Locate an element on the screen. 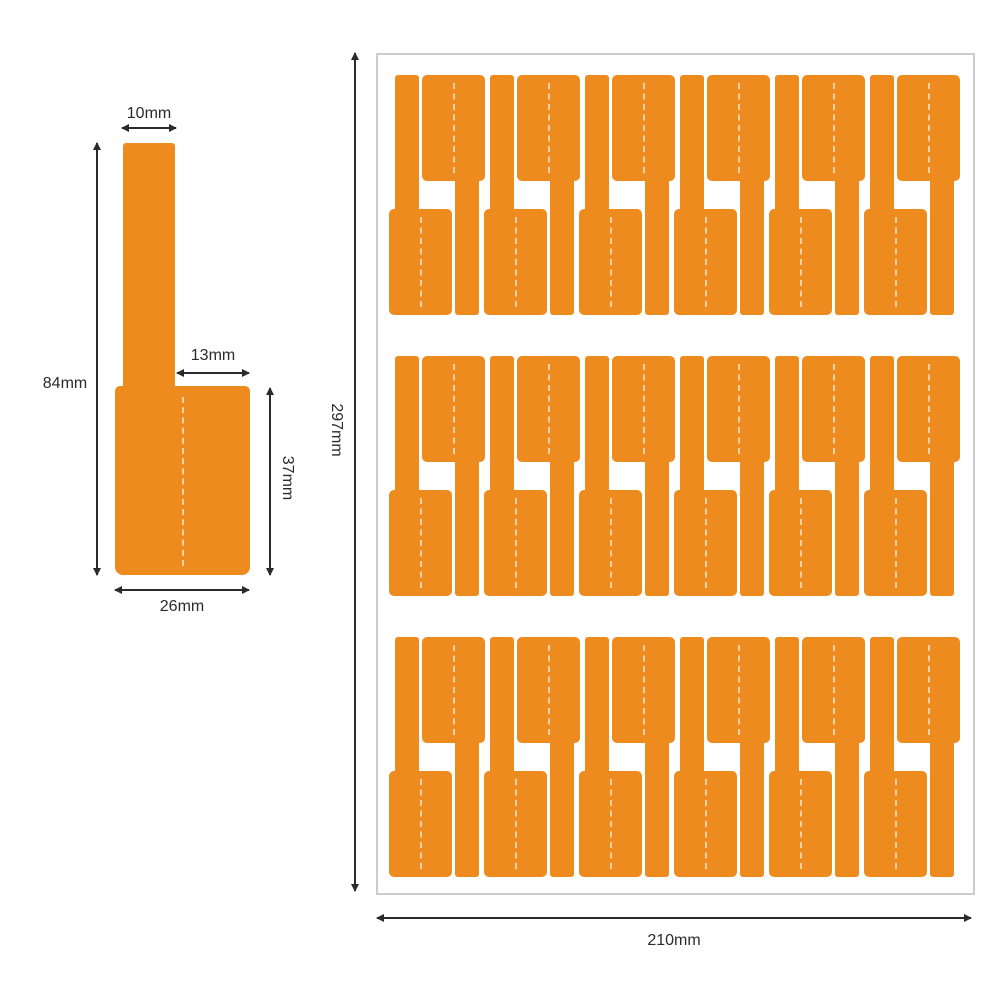  dim-strip-width-arrow is located at coordinates (149, 127).